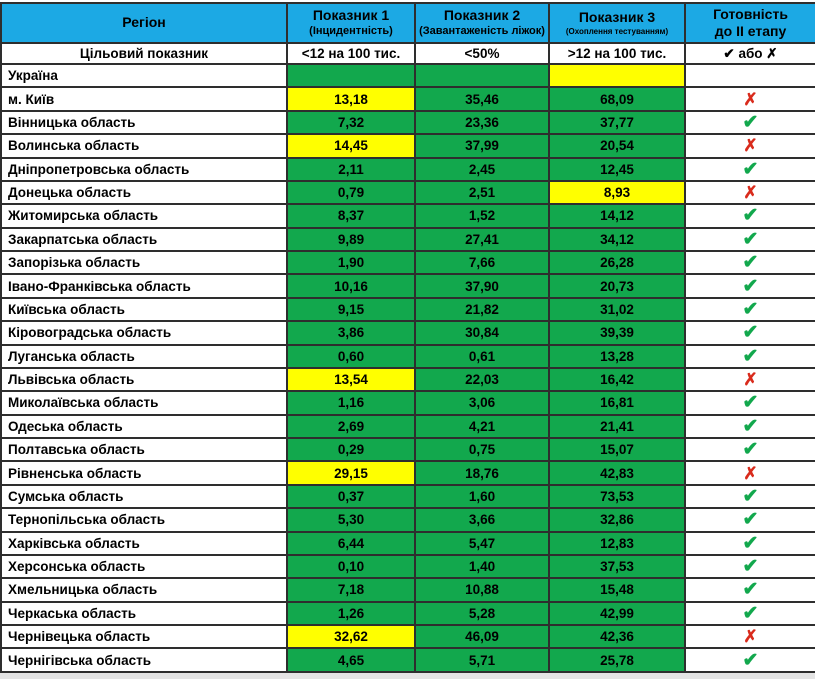 The image size is (815, 679). Describe the element at coordinates (407, 192) in the screenshot. I see `table-row: Донецька область 0,79 2,51 8,93 ✗` at that location.